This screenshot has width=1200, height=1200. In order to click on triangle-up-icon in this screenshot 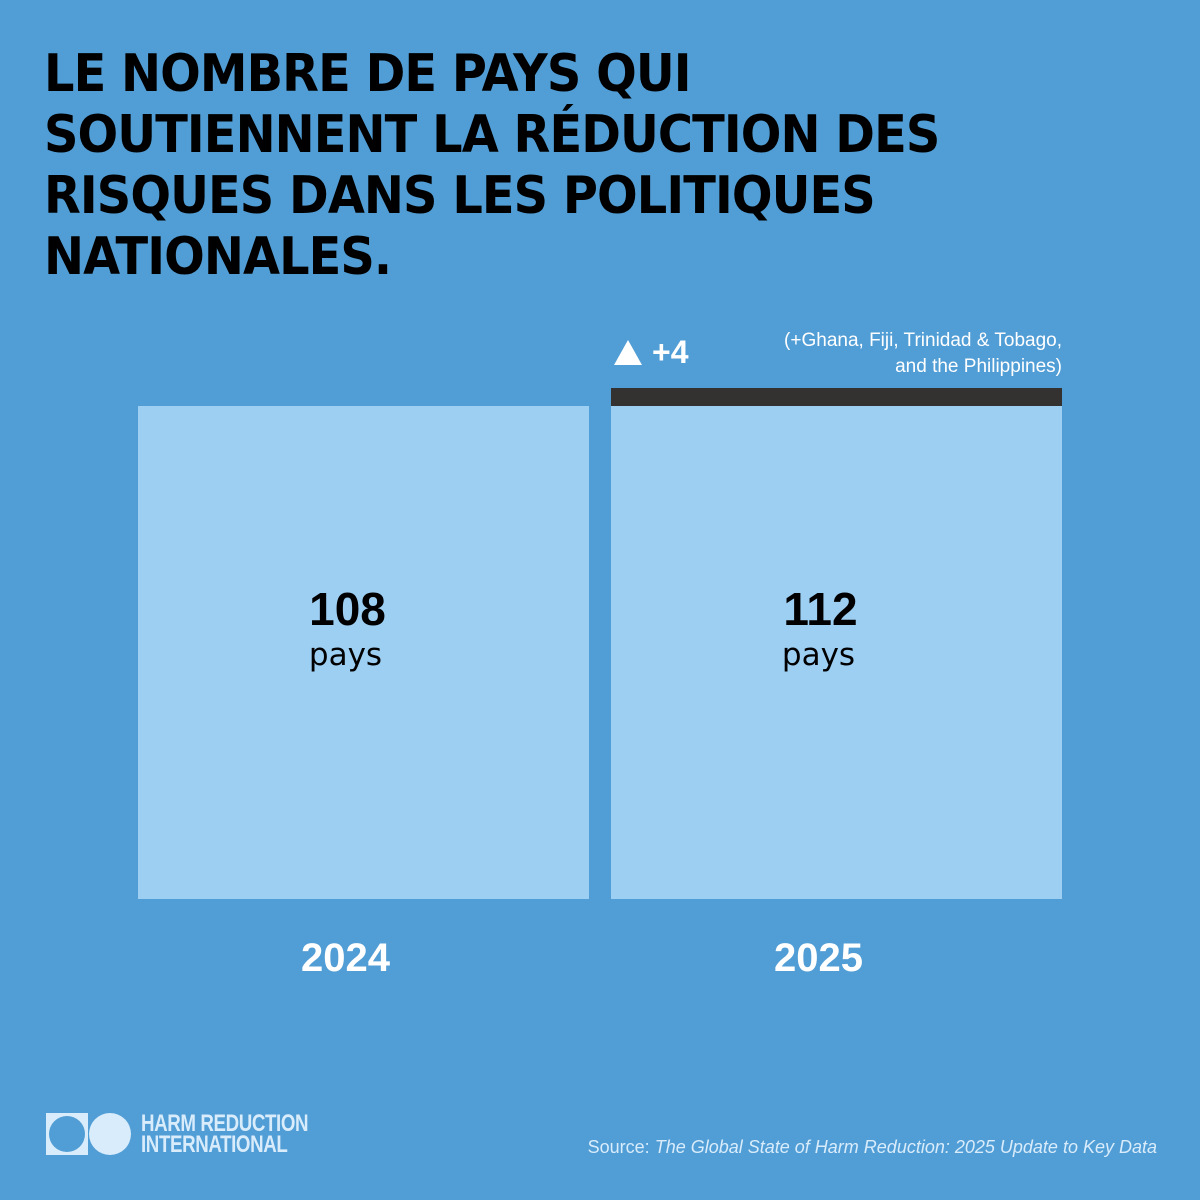, I will do `click(628, 352)`.